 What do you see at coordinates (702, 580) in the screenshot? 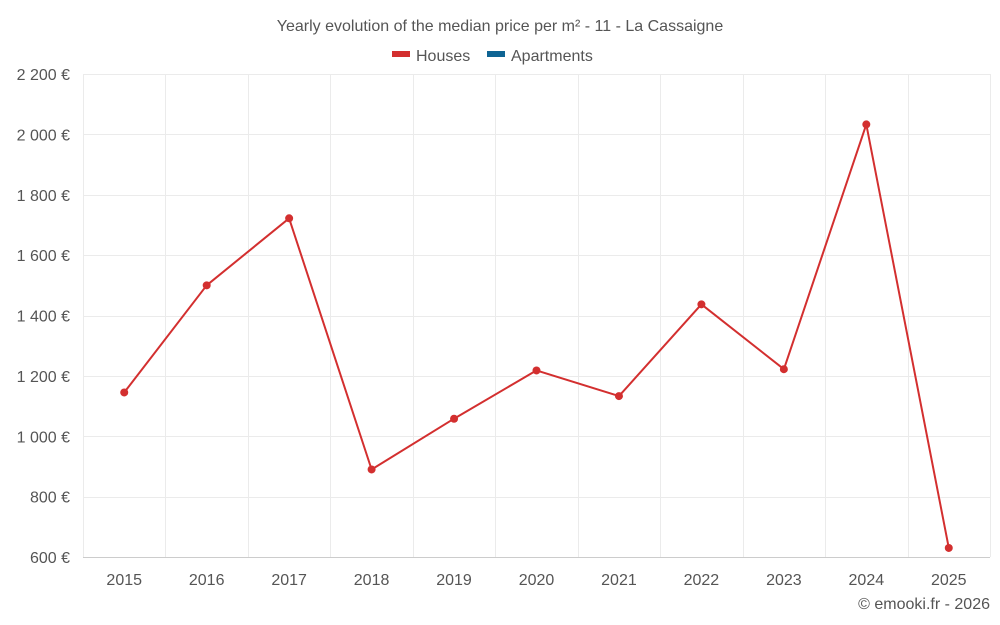
I see `x-tick-label: 2022` at bounding box center [702, 580].